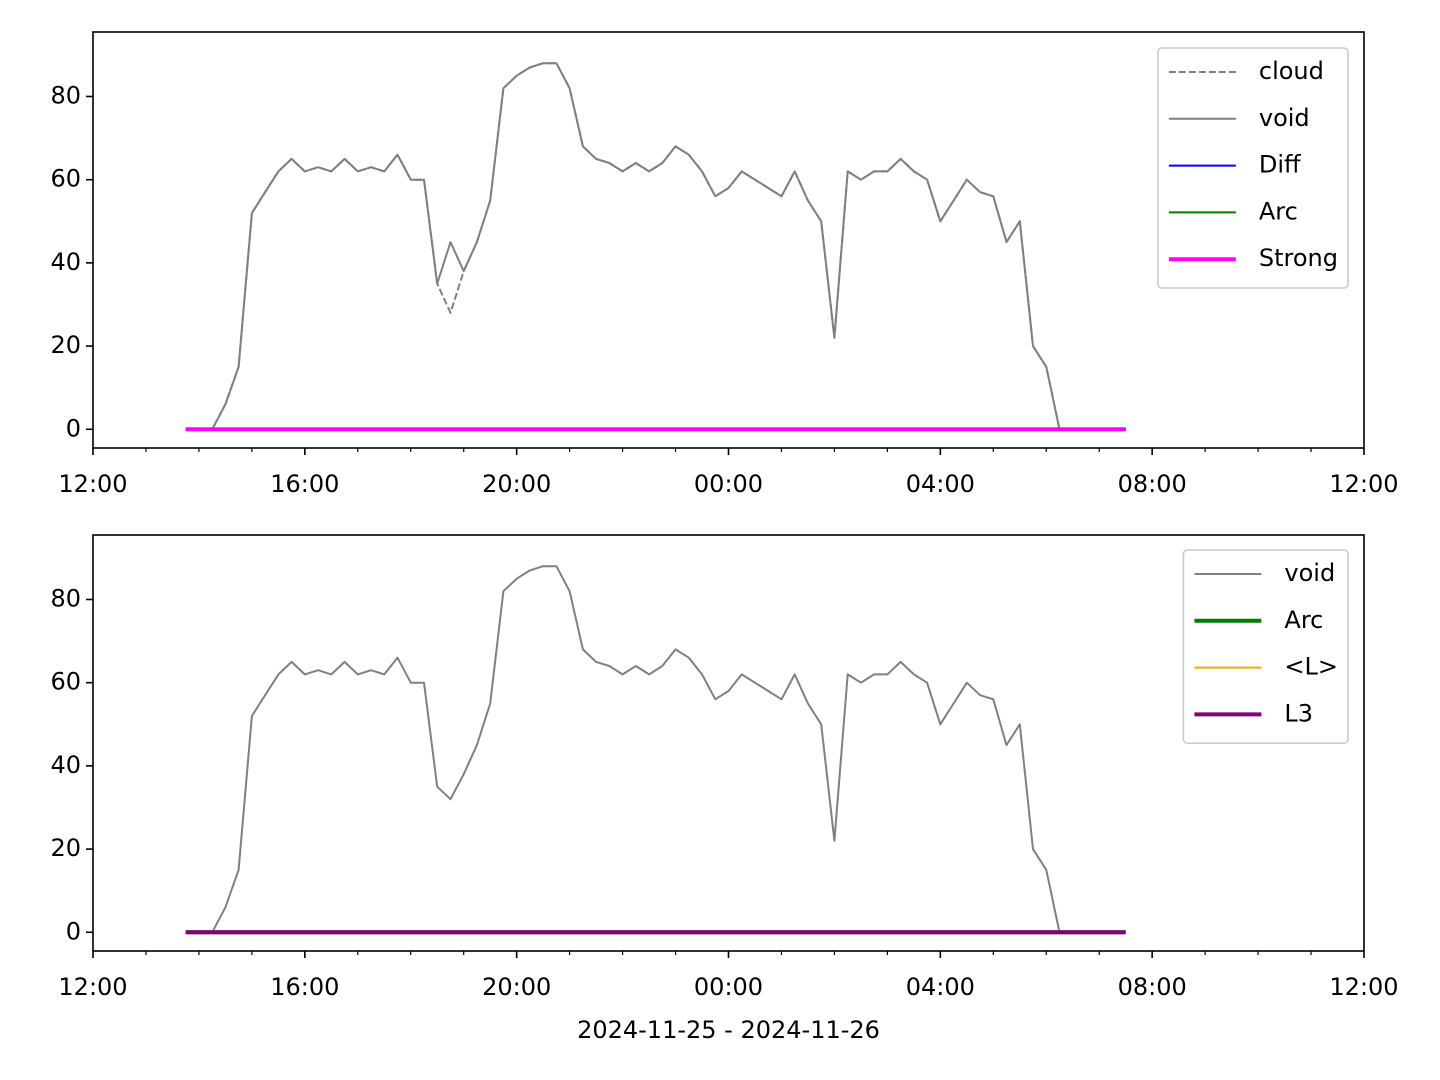  What do you see at coordinates (1291, 71) in the screenshot?
I see `legend-label: cloud` at bounding box center [1291, 71].